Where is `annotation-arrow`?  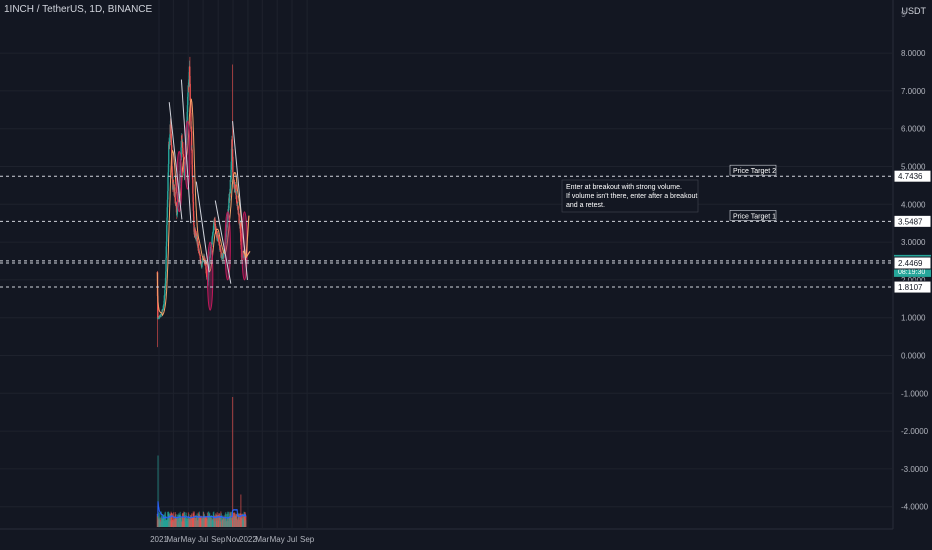 annotation-arrow is located at coordinates (247, 236).